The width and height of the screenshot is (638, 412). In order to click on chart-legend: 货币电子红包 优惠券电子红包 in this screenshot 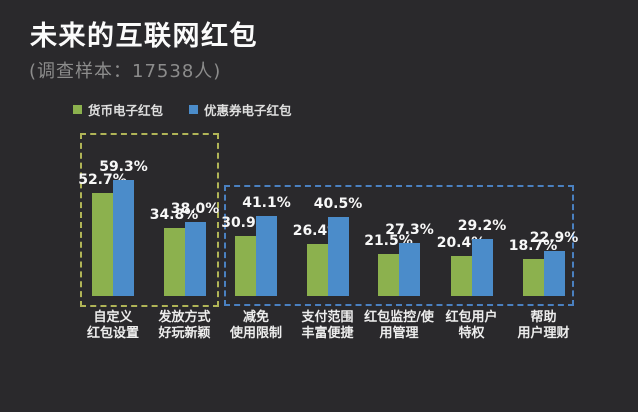, I will do `click(182, 109)`.